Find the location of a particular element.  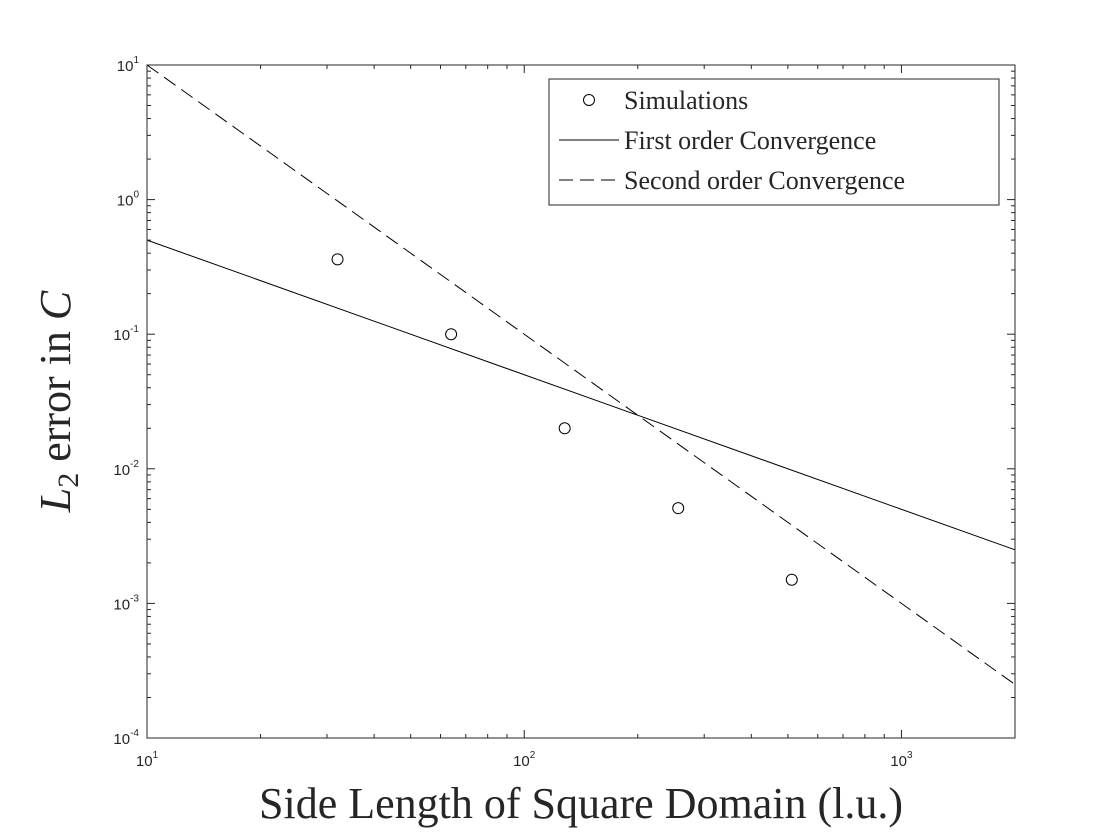

y-axis-label: L2 error in C is located at coordinates (58, 401).